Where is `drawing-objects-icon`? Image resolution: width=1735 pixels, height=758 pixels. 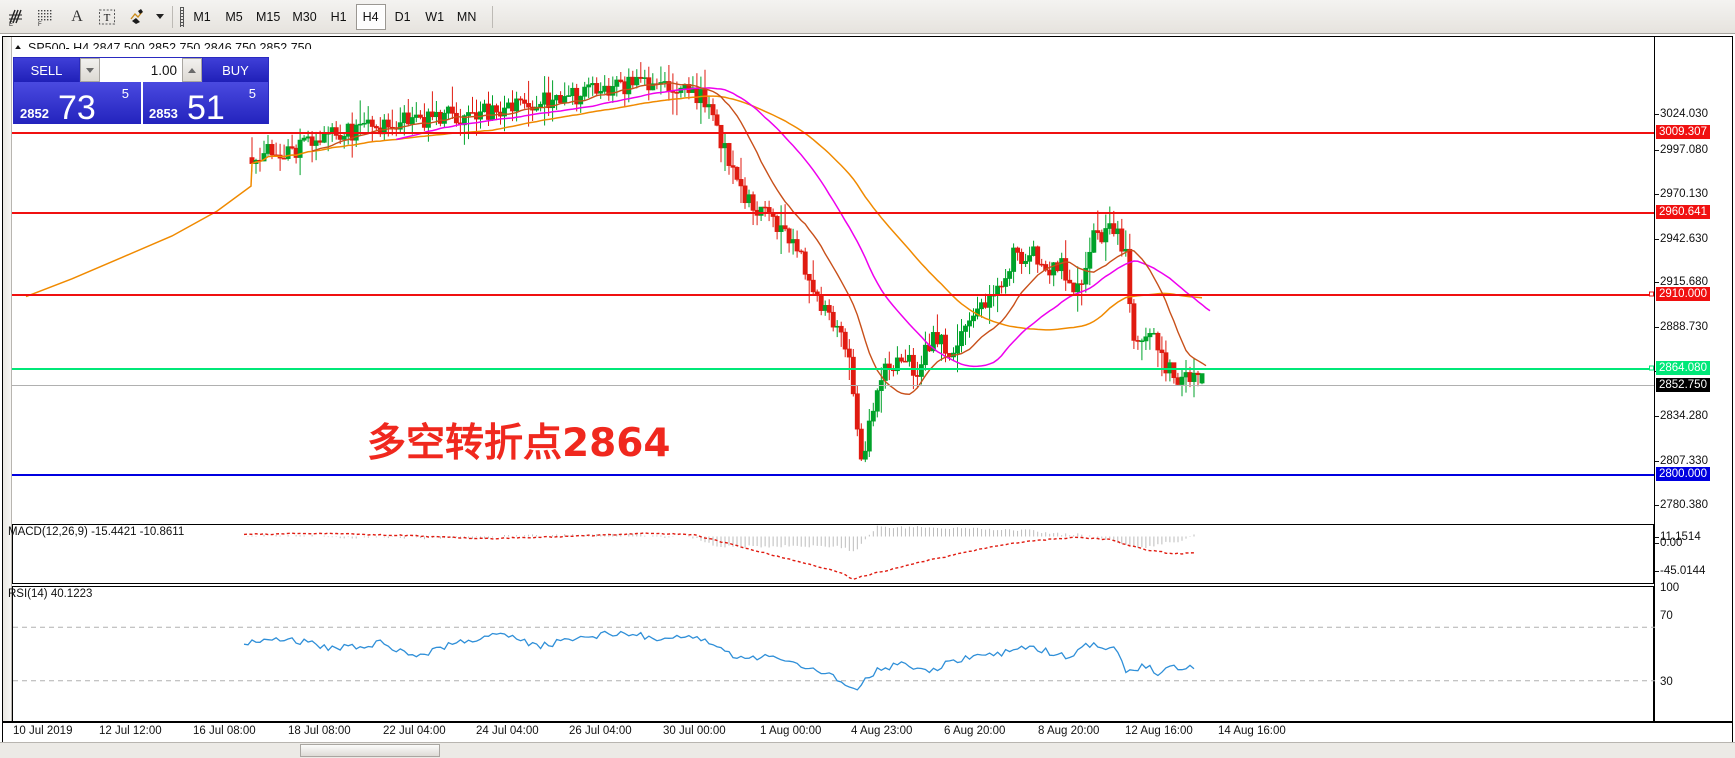
drawing-objects-icon is located at coordinates (137, 17).